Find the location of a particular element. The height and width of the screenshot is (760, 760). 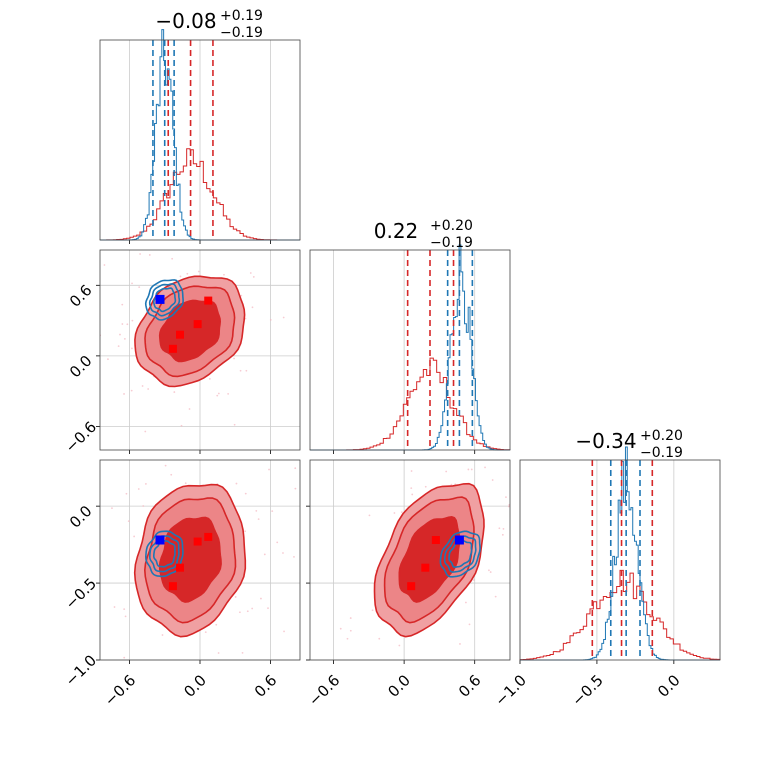

density-group is located at coordinates (191, 302).